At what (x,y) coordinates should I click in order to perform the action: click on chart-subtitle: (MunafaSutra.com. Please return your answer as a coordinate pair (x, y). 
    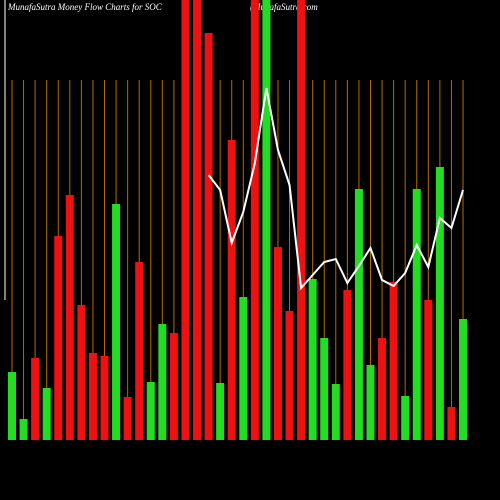
    Looking at the image, I should click on (284, 7).